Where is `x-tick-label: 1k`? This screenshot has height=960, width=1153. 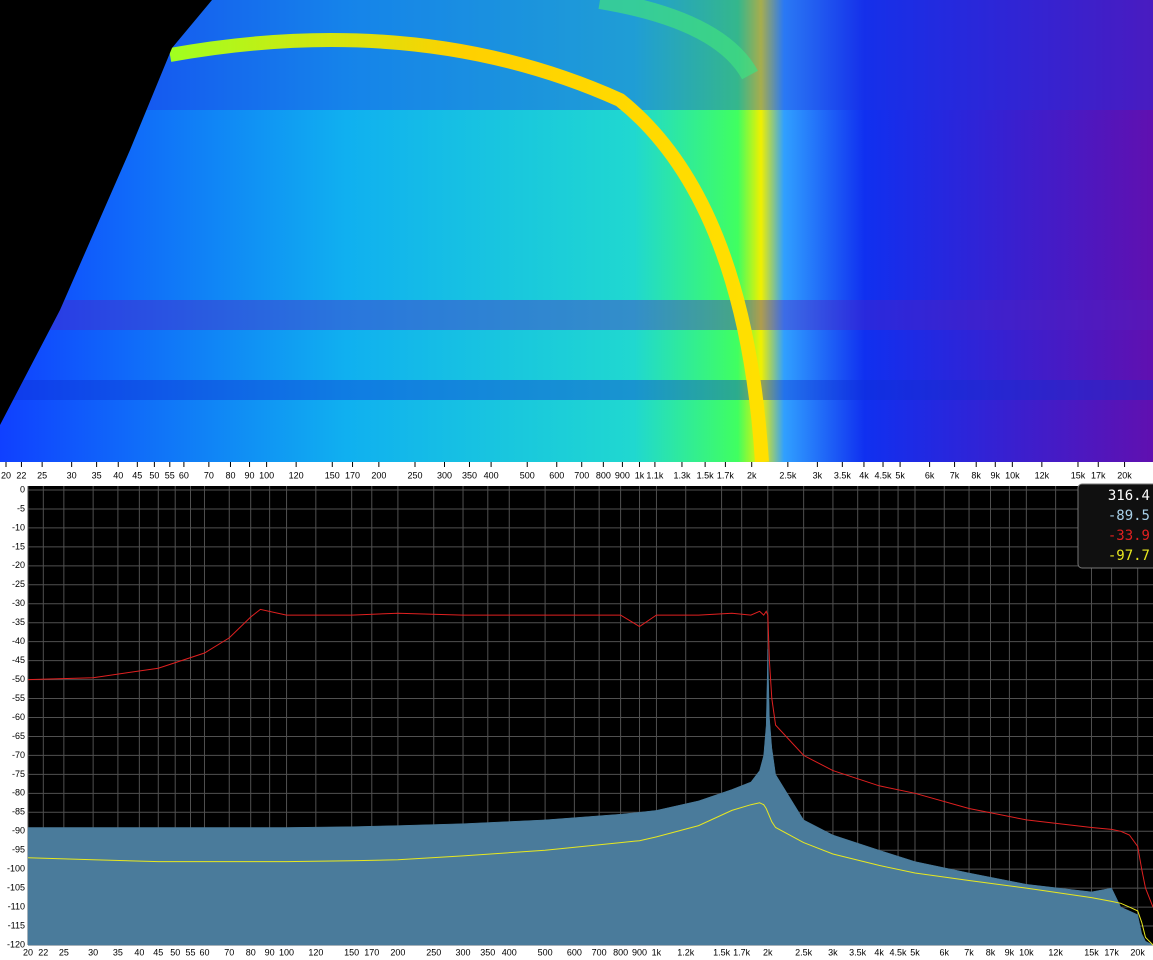
x-tick-label: 1k is located at coordinates (657, 952).